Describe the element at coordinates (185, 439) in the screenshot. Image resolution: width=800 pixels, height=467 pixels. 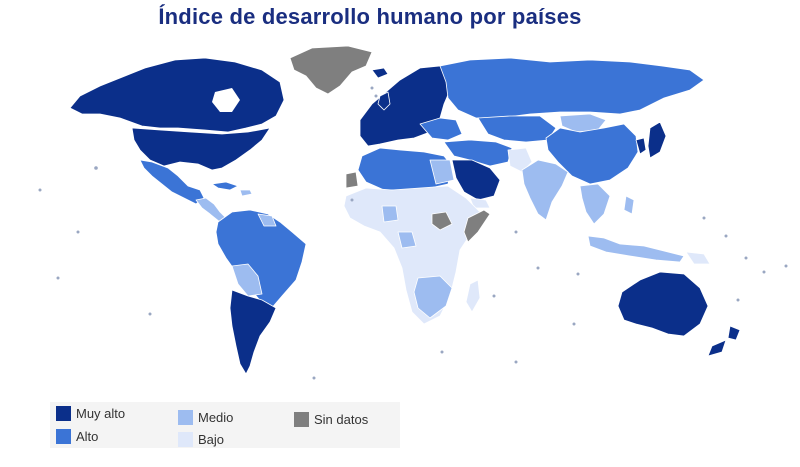
I see `legend-swatch-bajo` at that location.